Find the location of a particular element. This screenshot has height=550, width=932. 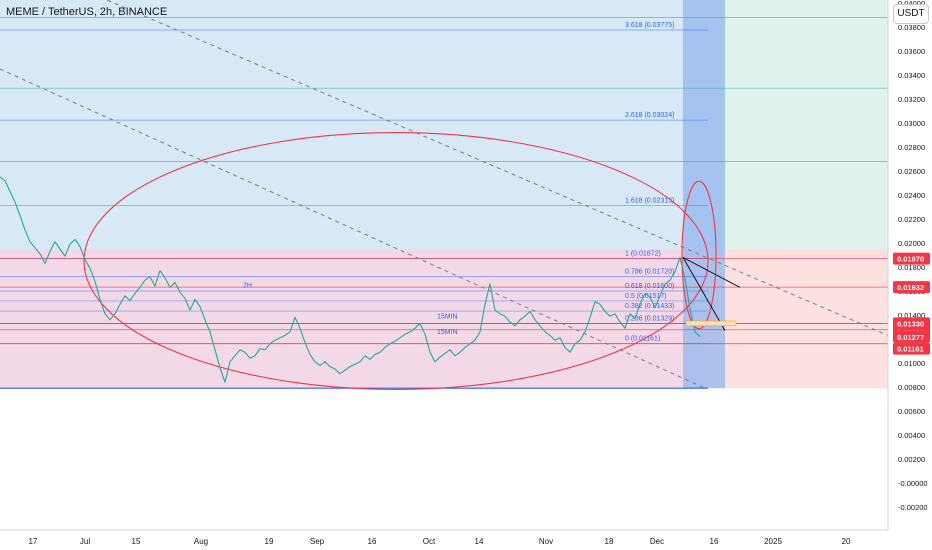

y-tick-label: 0.02400 is located at coordinates (911, 195).